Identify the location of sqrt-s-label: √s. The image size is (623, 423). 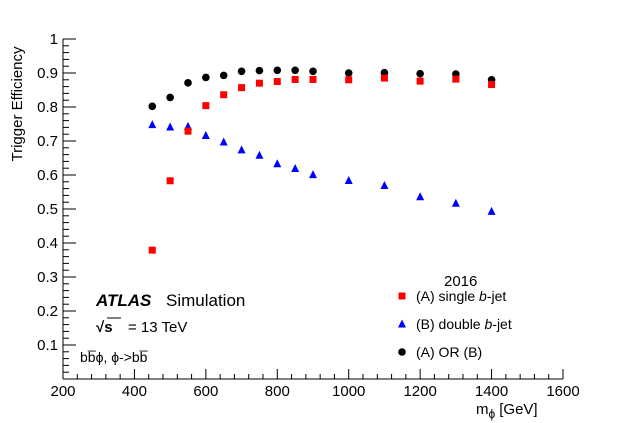
(104, 327).